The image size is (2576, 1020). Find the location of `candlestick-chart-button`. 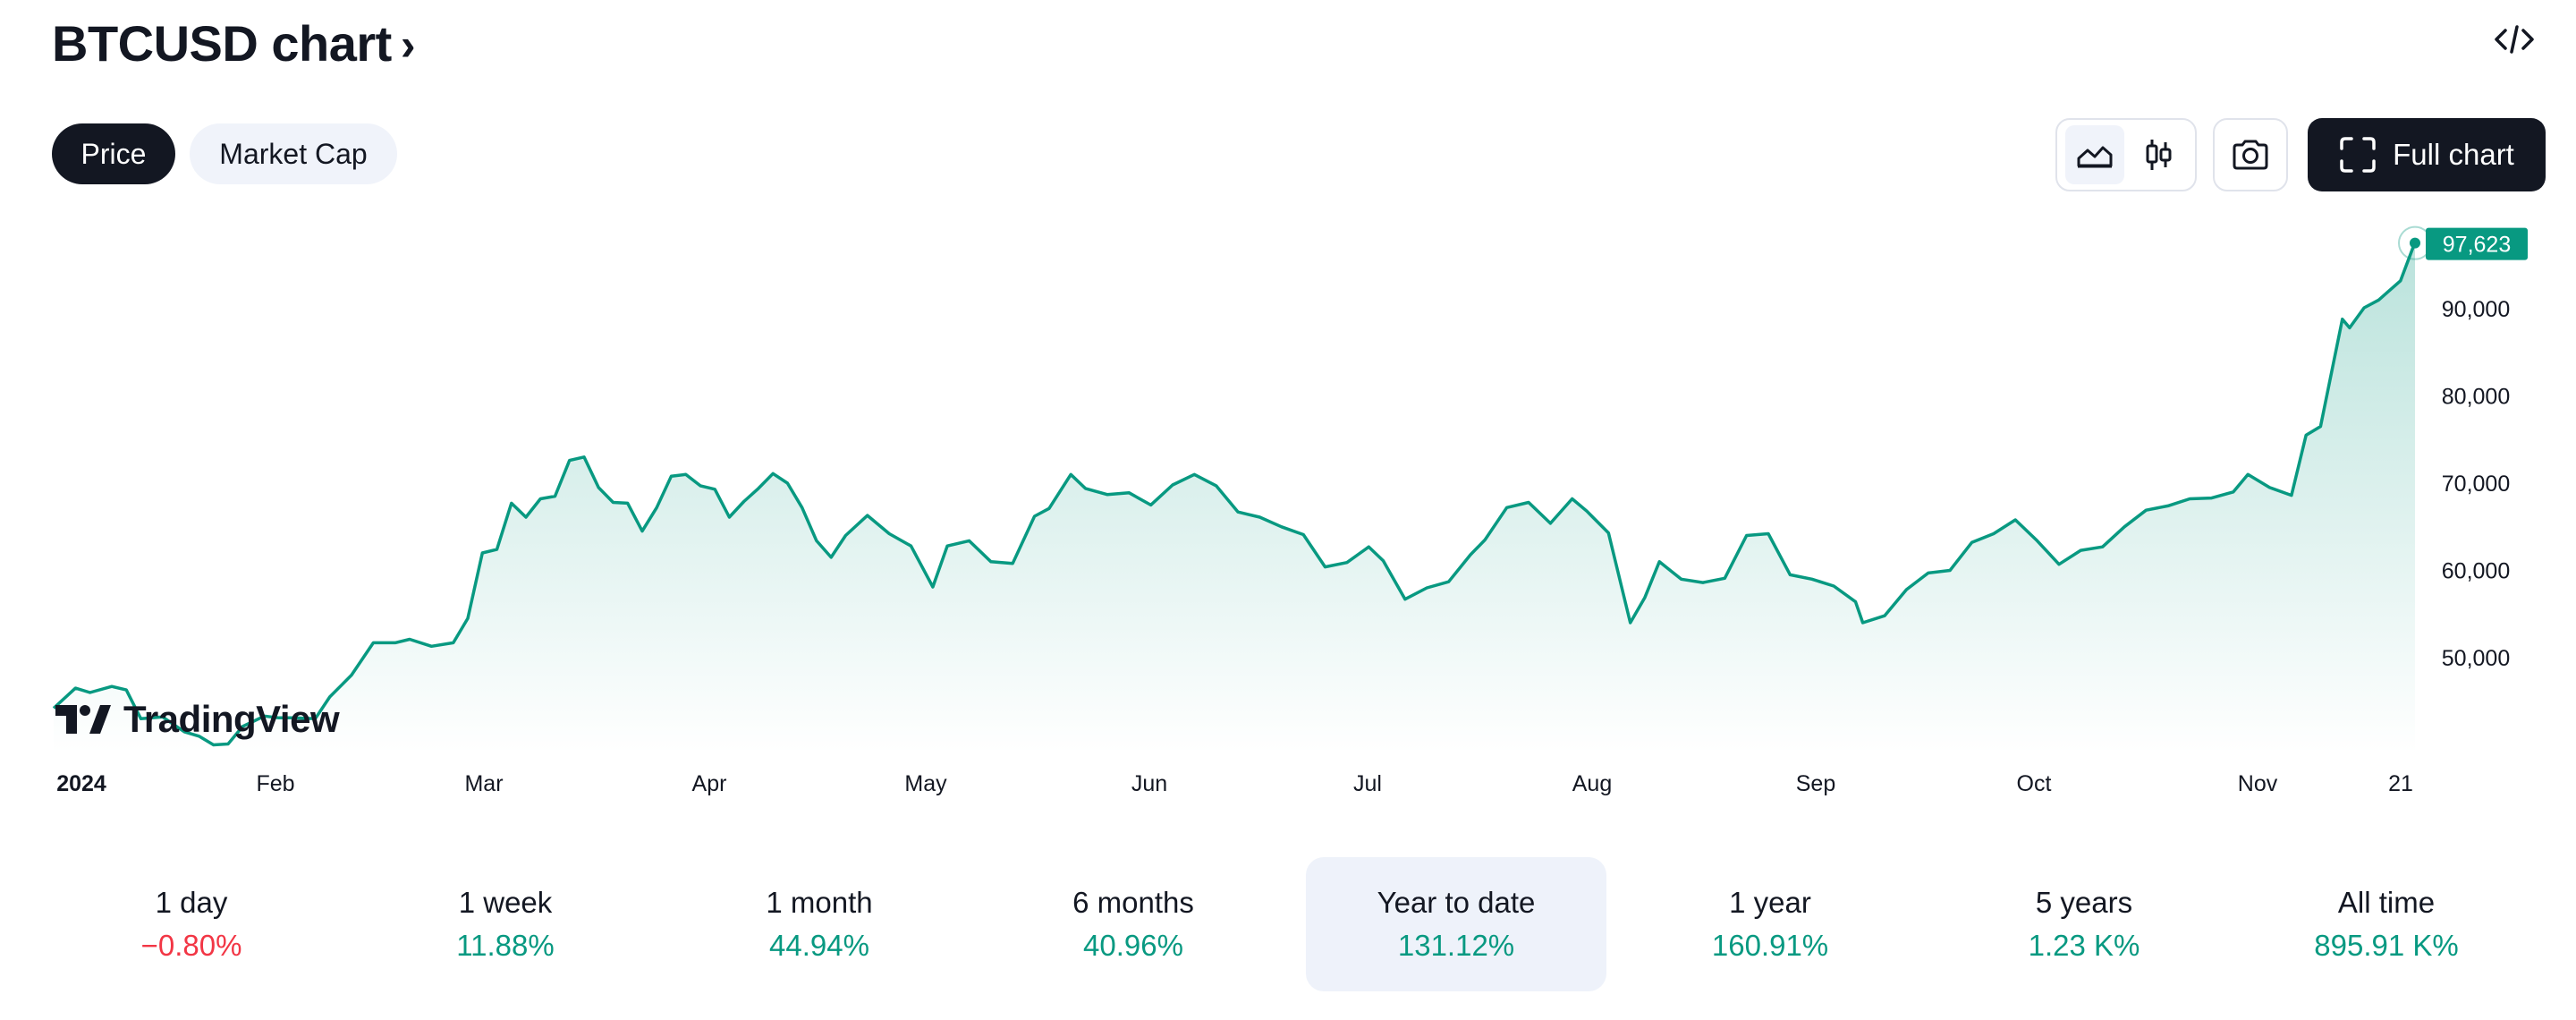

candlestick-chart-button is located at coordinates (2158, 154).